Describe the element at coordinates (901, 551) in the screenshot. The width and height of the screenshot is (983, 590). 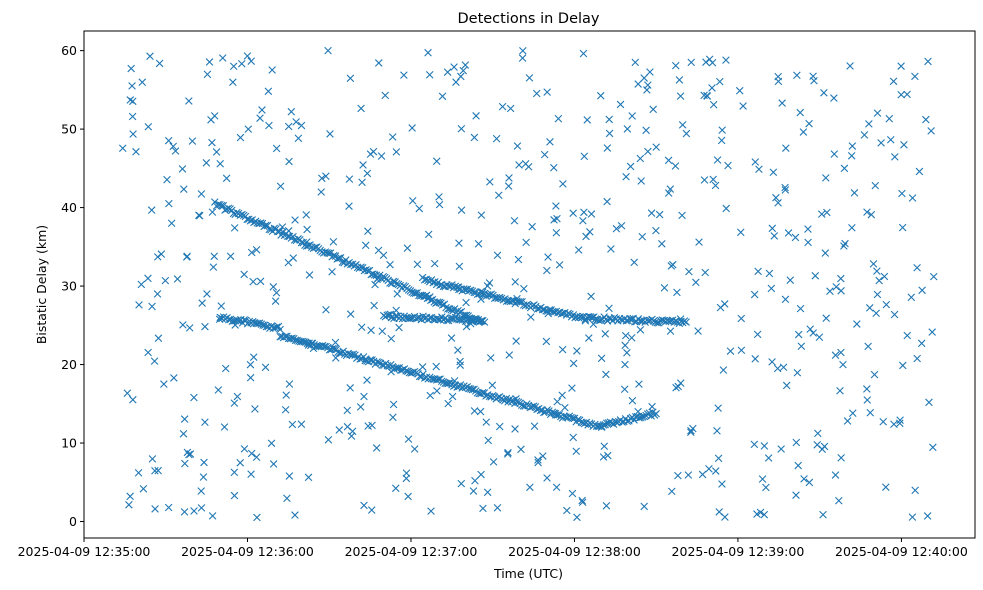
I see `x-tick-label: 2025-04-09 12:40:00` at that location.